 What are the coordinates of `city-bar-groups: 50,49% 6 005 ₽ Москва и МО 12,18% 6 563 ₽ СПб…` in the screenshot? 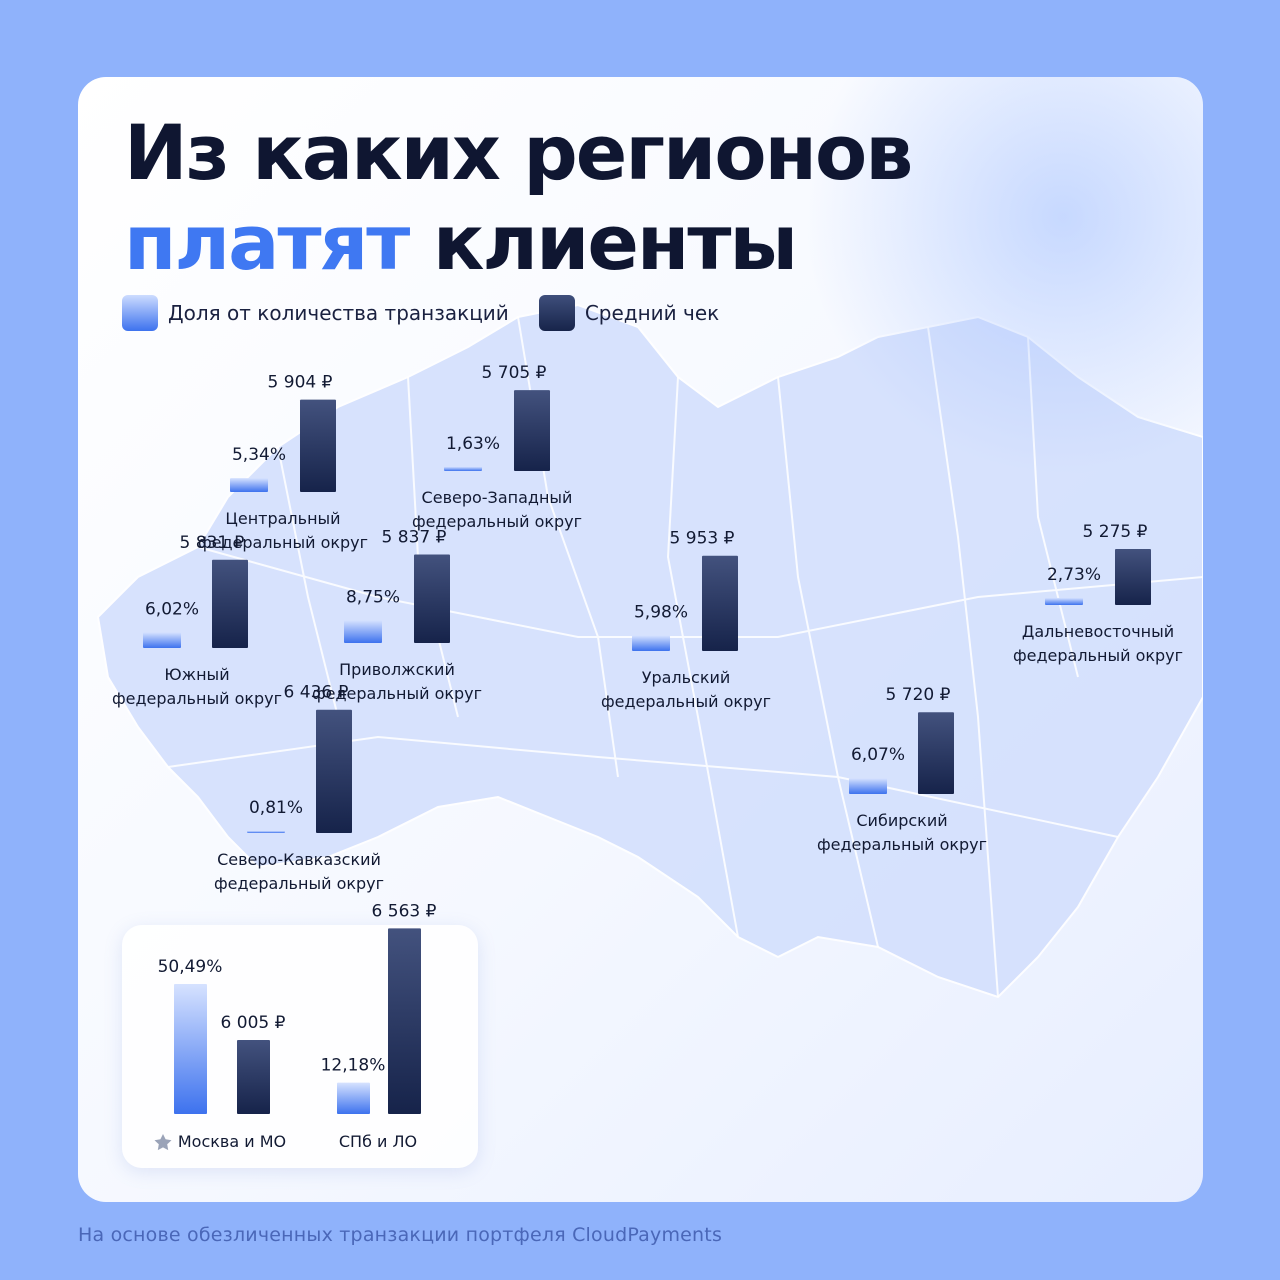 It's located at (295, 1026).